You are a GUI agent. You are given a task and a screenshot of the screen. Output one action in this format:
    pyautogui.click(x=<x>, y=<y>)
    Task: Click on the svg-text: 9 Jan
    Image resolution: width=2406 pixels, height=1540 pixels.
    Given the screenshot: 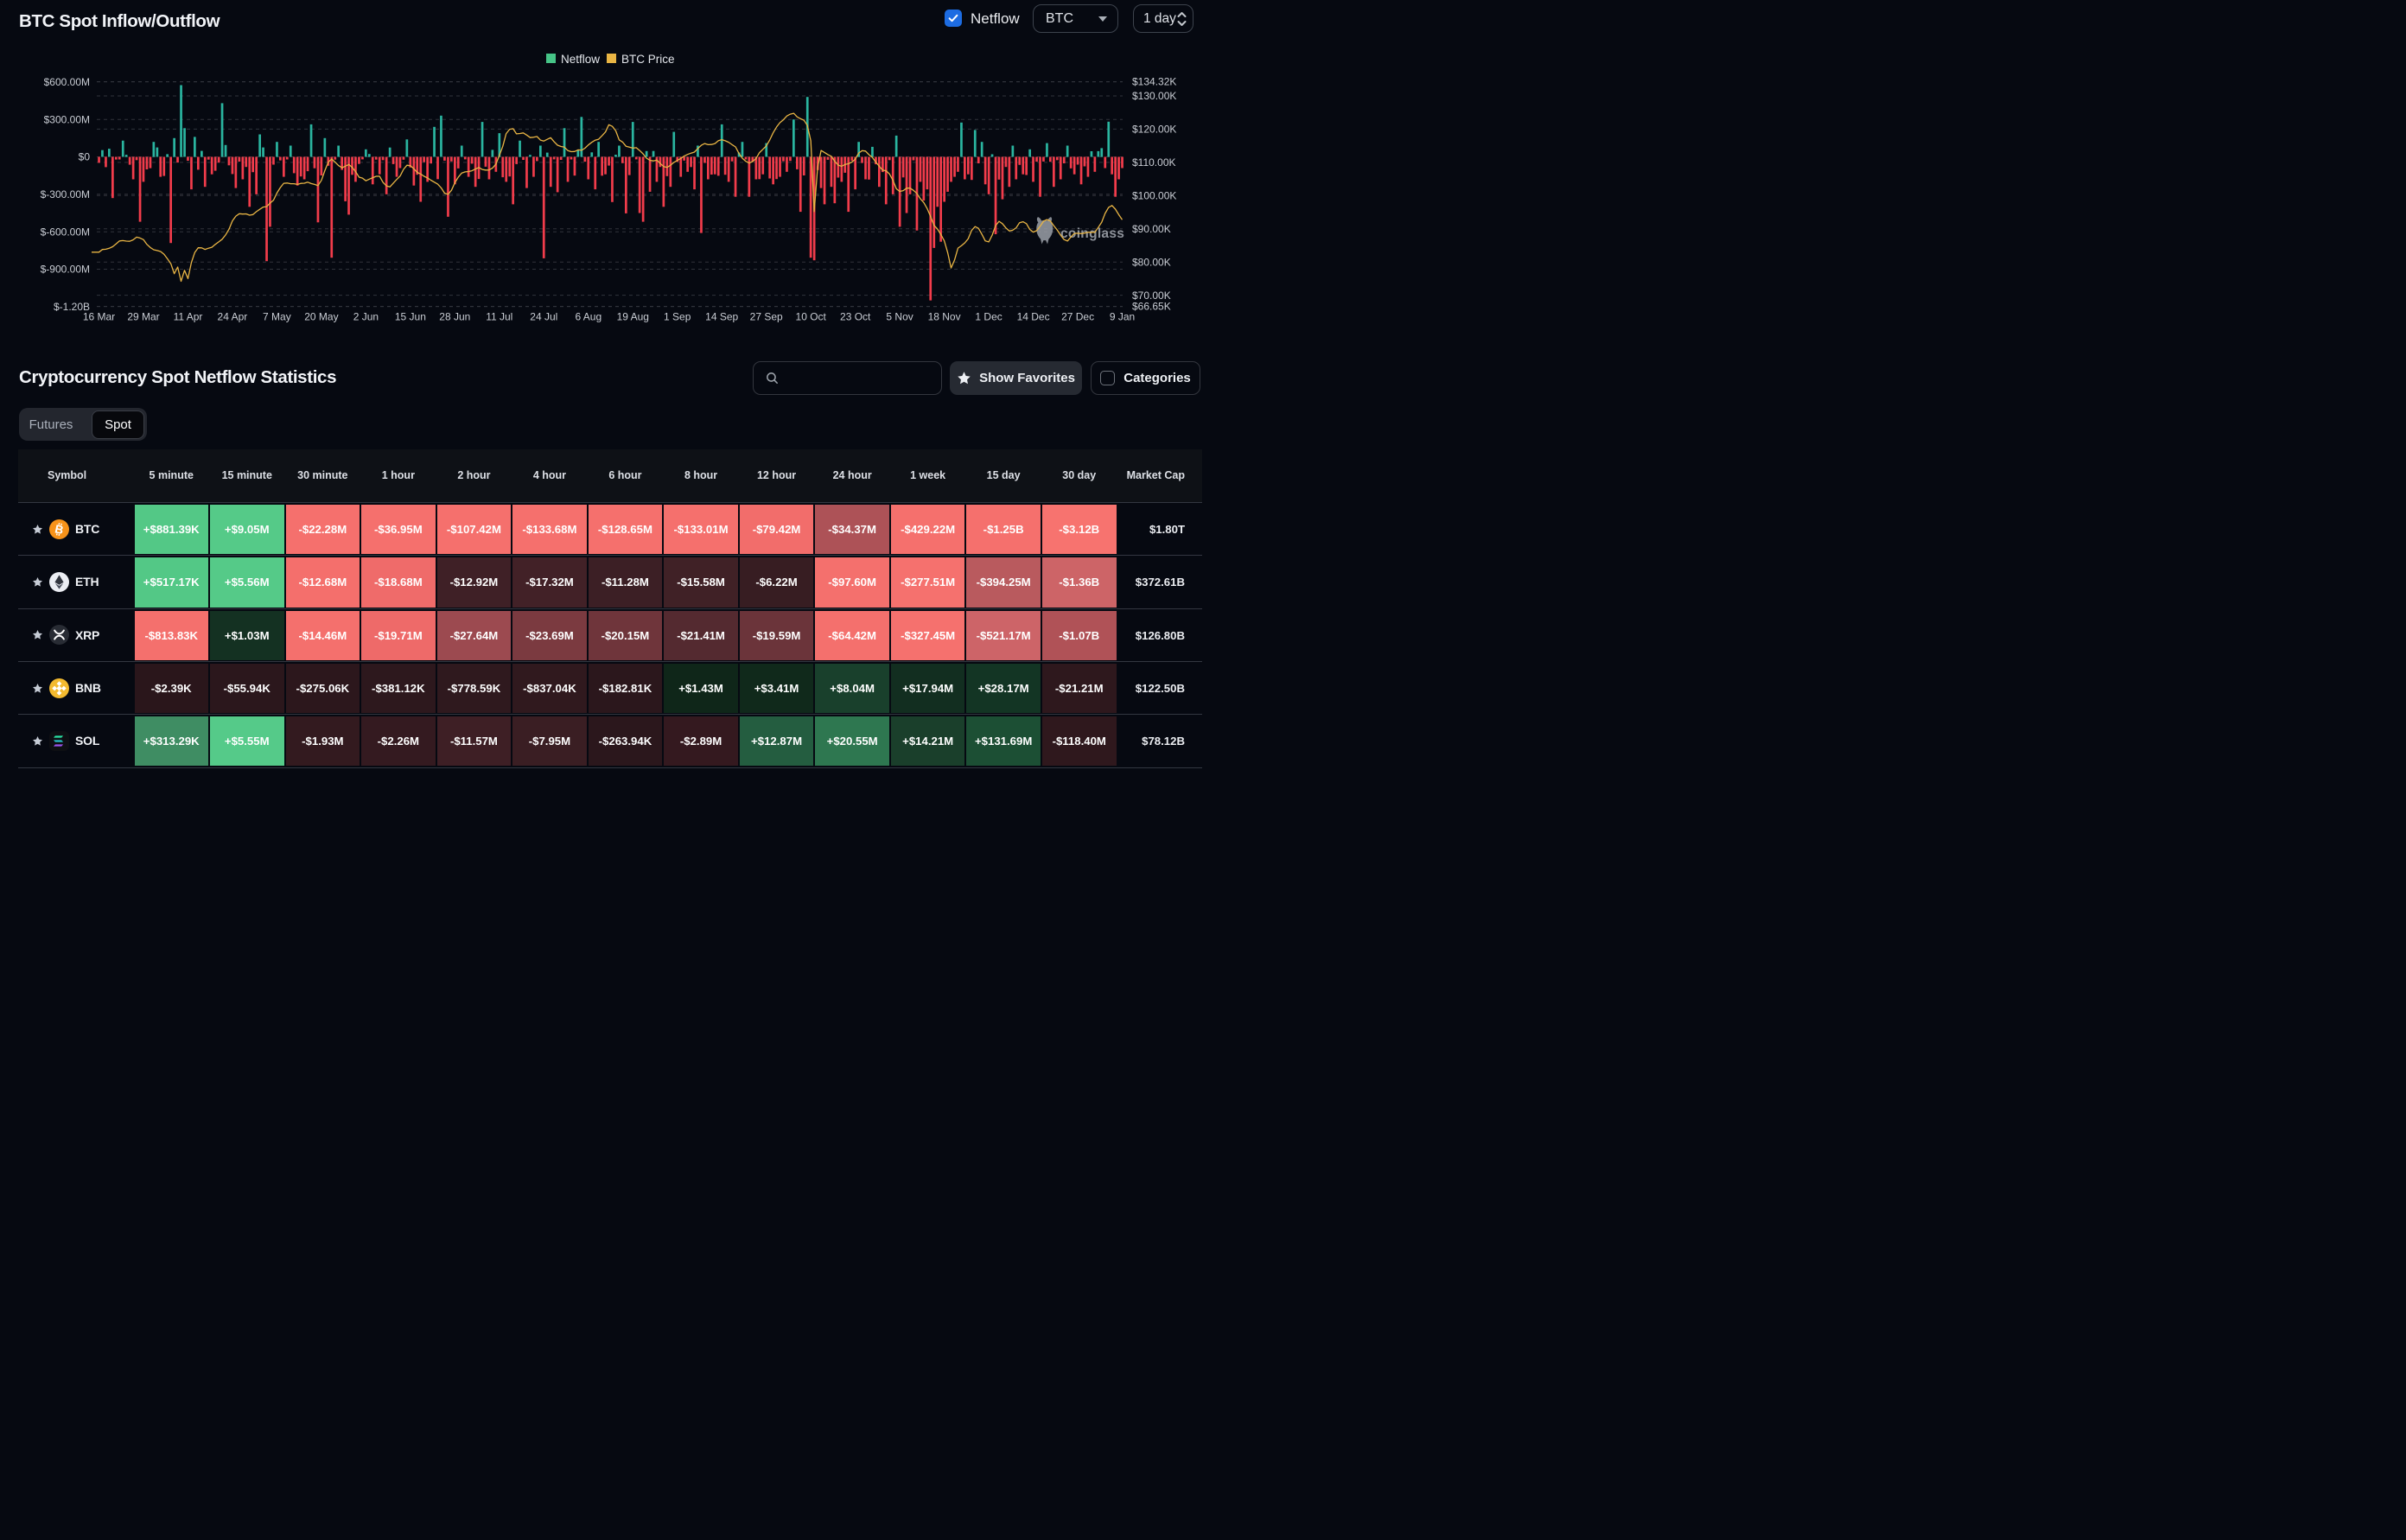 What is the action you would take?
    pyautogui.click(x=1122, y=317)
    